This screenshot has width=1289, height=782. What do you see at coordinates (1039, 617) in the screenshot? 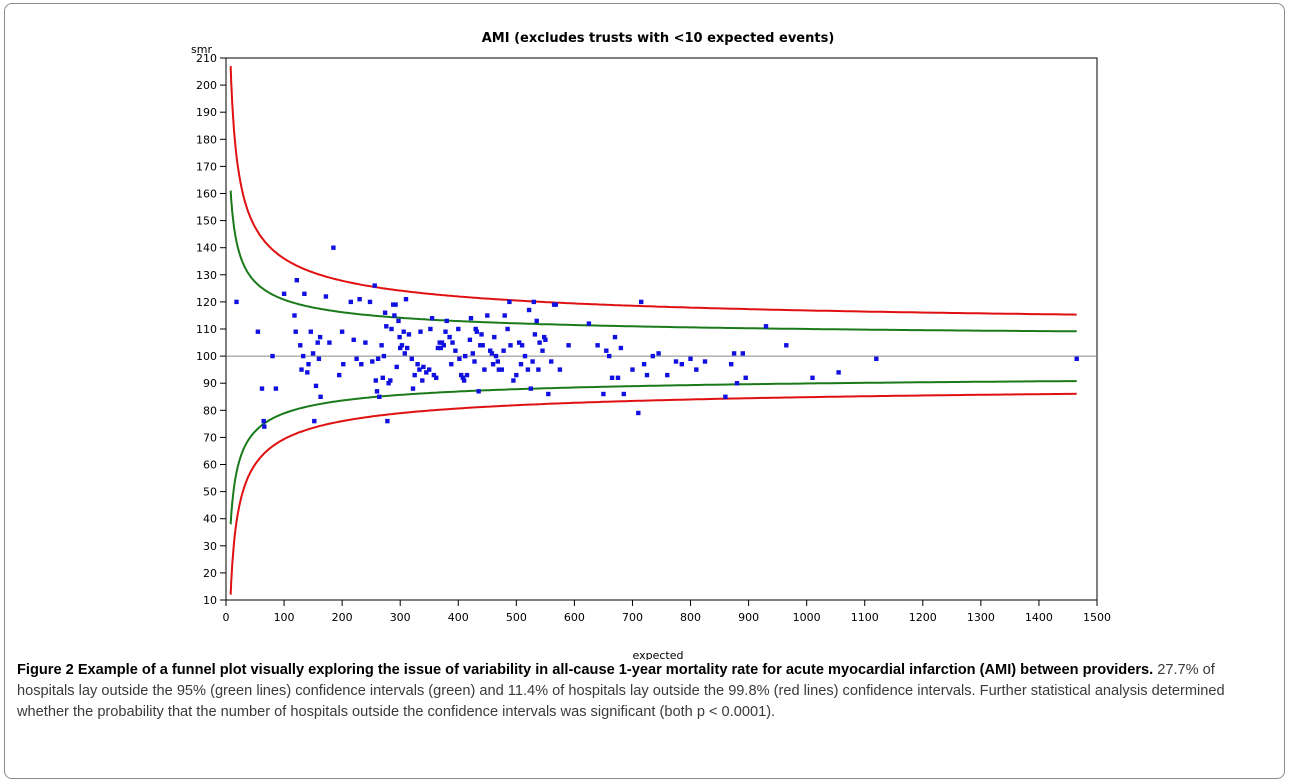
I see `x-tick-label: 1400` at bounding box center [1039, 617].